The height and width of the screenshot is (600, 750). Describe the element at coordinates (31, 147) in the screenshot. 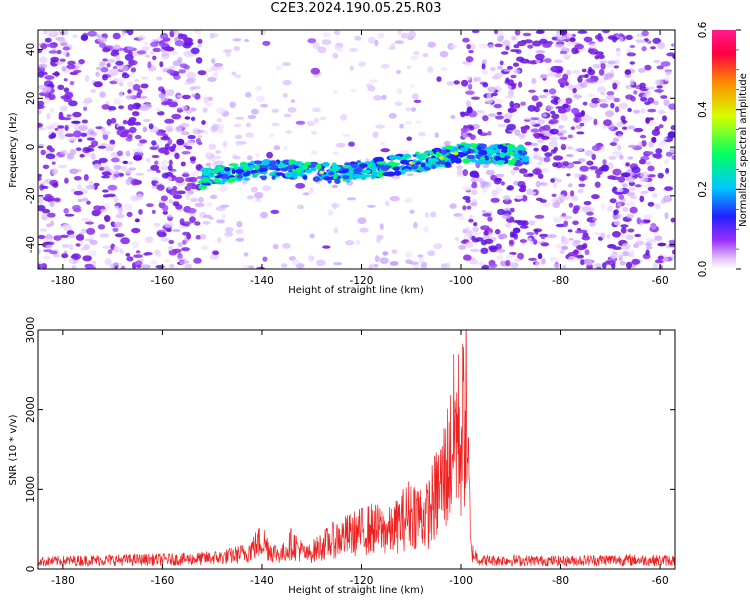

I see `y-tick-label: 0` at that location.